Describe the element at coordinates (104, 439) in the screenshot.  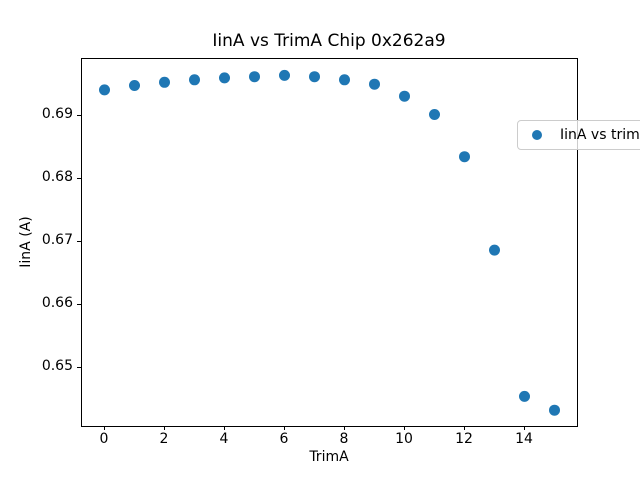
I see `x-tick-label: 0` at that location.